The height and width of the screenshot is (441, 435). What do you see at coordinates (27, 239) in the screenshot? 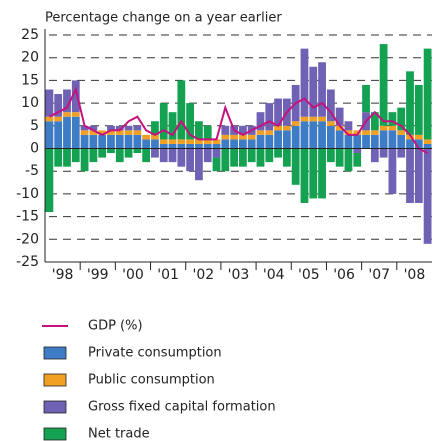
I see `y-tick-label: -20` at bounding box center [27, 239].